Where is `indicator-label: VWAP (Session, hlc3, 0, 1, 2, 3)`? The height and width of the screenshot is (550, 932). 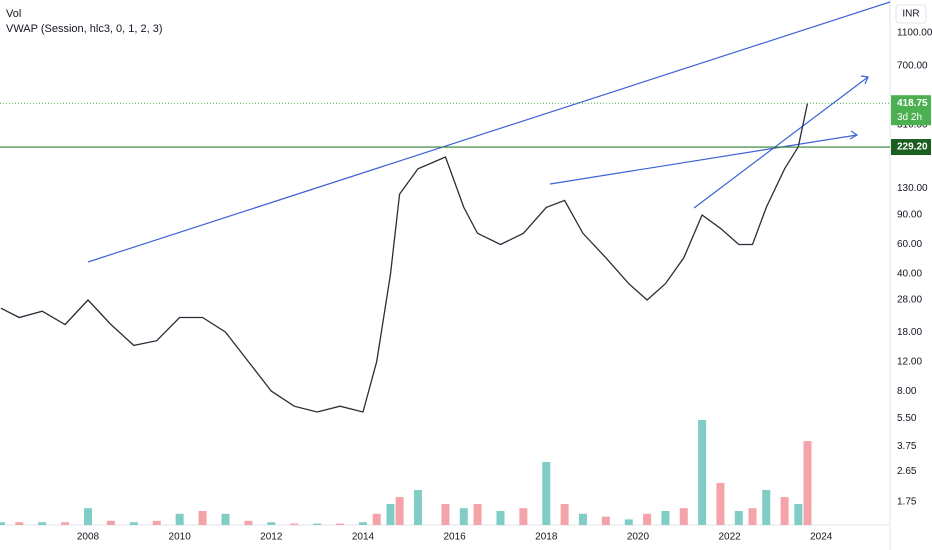
indicator-label: VWAP (Session, hlc3, 0, 1, 2, 3) is located at coordinates (84, 29).